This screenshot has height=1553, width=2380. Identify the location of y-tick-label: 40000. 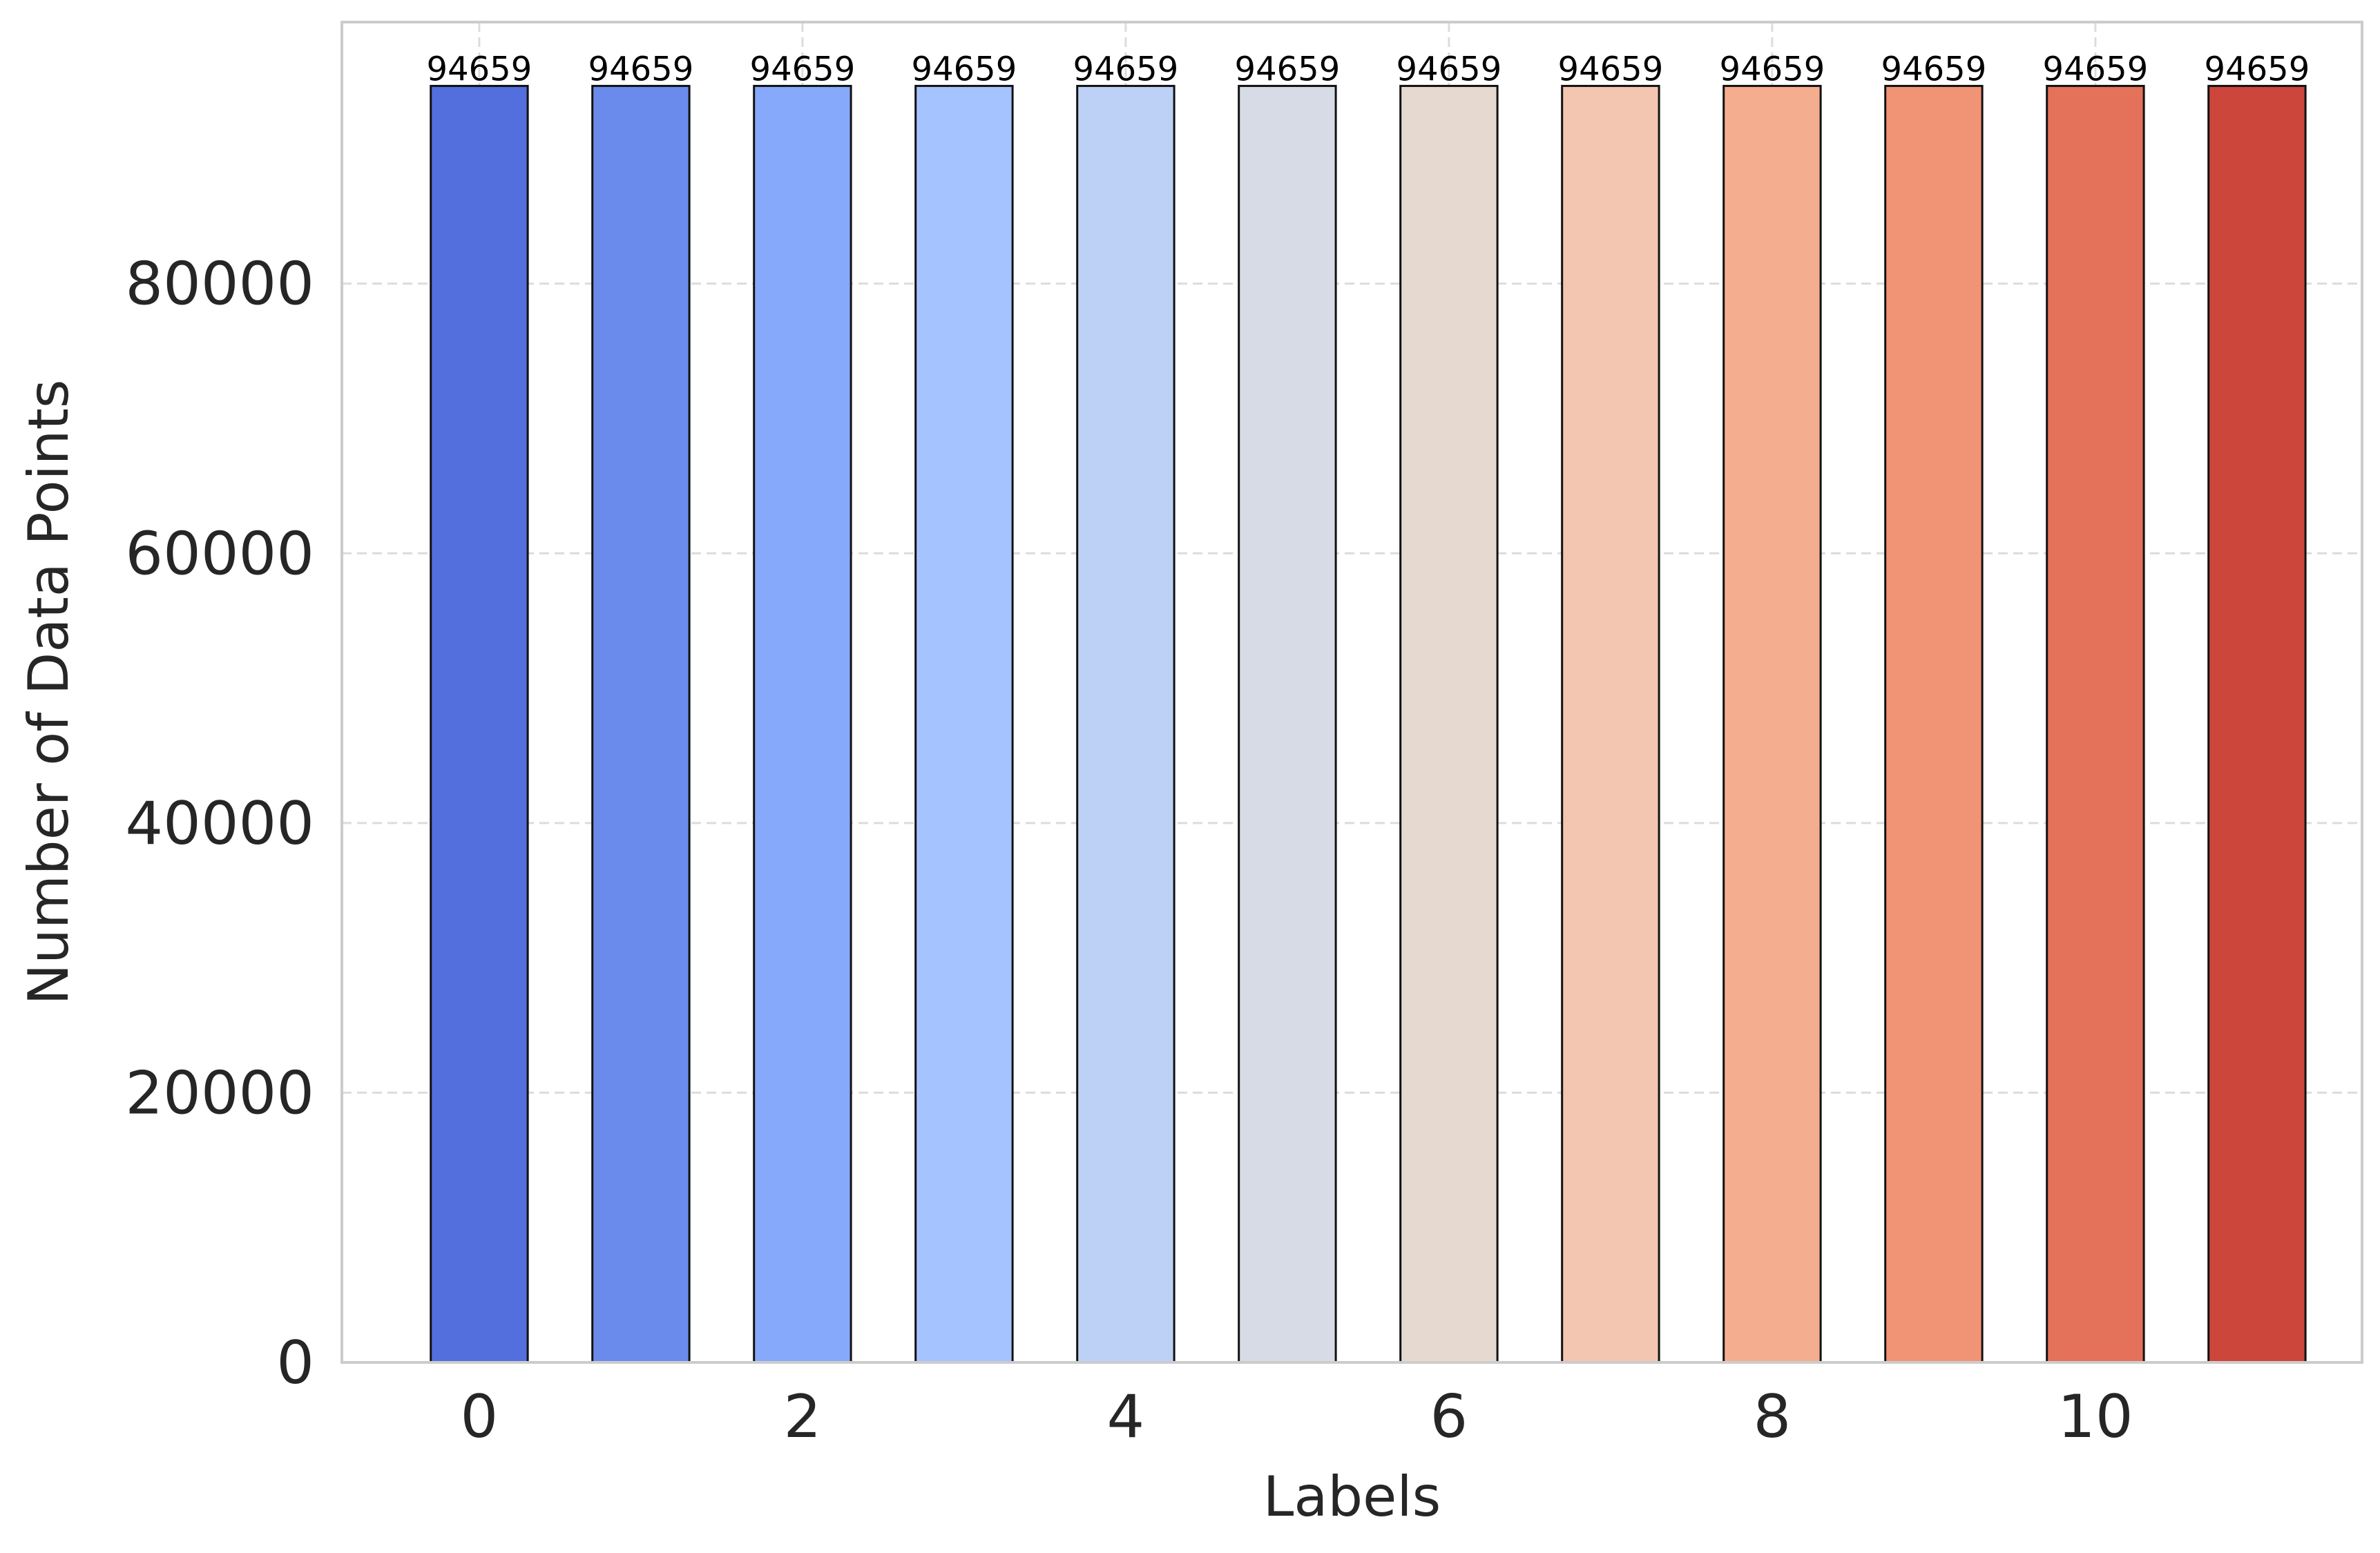
(219, 823).